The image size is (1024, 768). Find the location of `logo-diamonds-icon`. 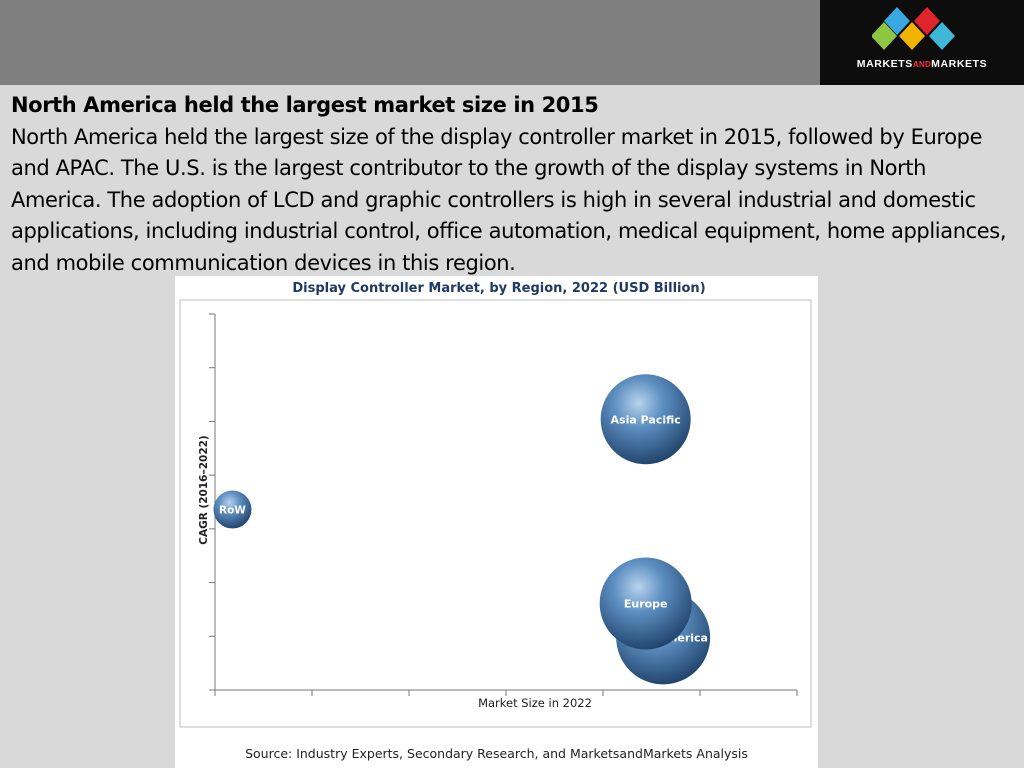

logo-diamonds-icon is located at coordinates (913, 28).